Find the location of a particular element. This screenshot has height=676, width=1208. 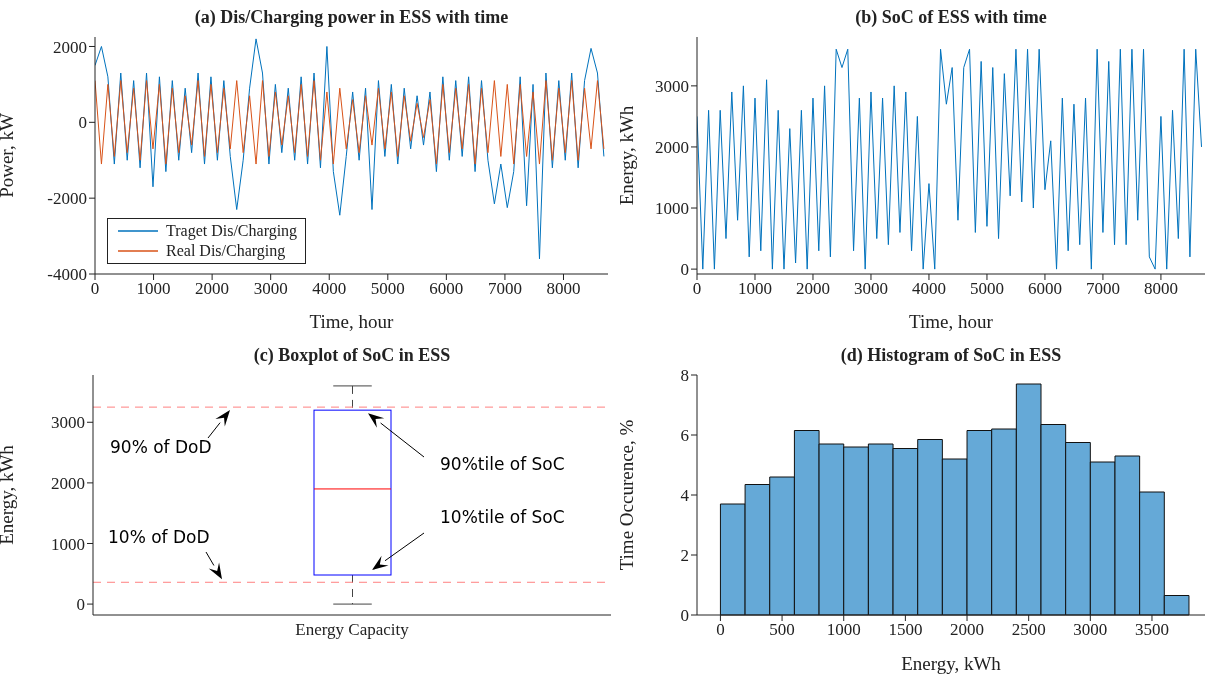

chart-title: (c) Boxplot of SoC in ESS is located at coordinates (352, 355).